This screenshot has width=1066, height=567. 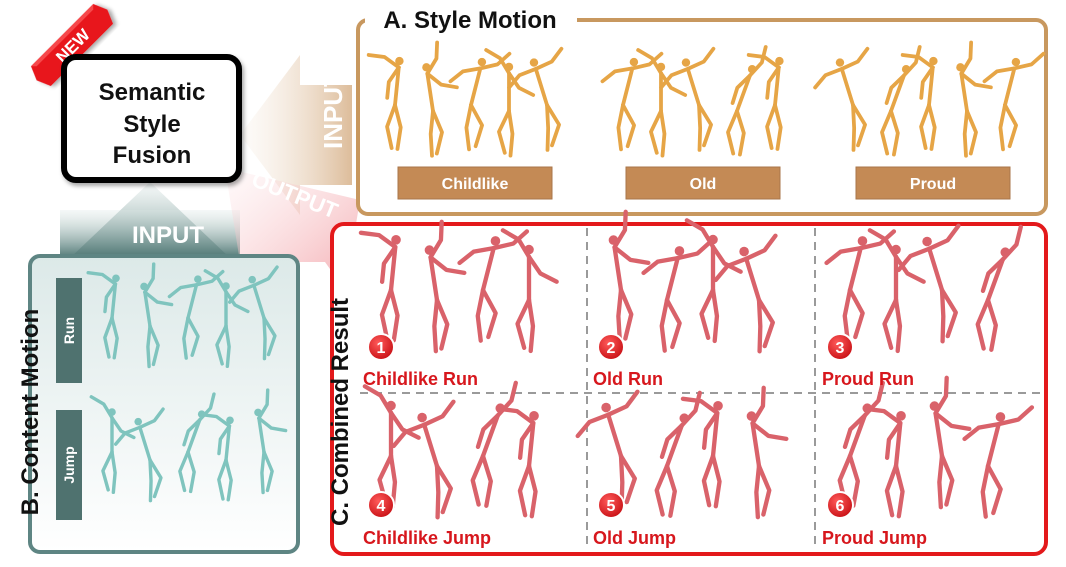 I want to click on content-figures, so click(x=187, y=382).